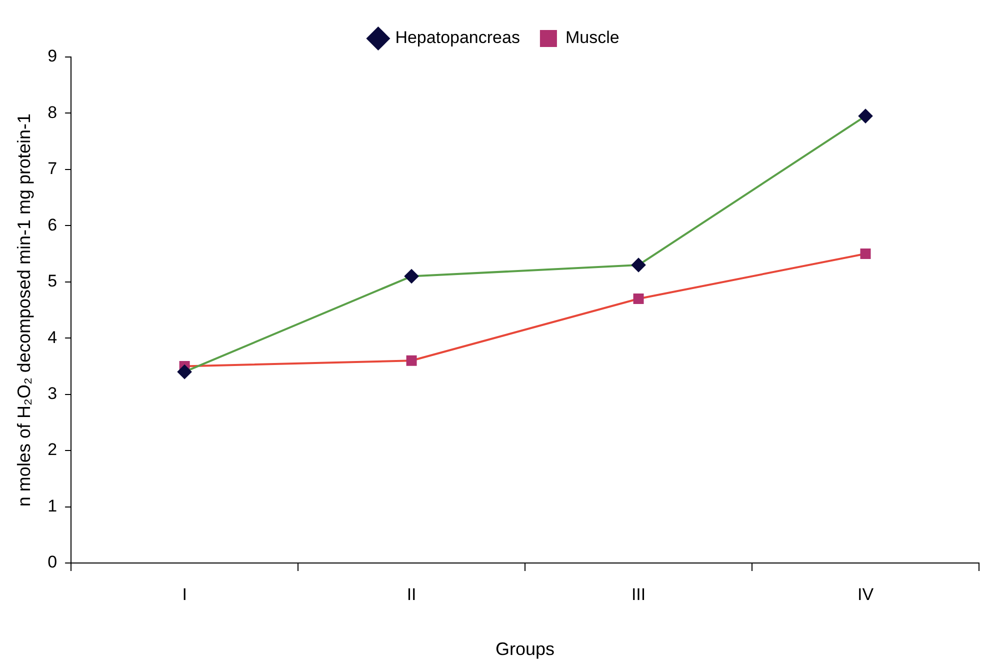 This screenshot has width=999, height=670. I want to click on y-tick-label: 2, so click(53, 450).